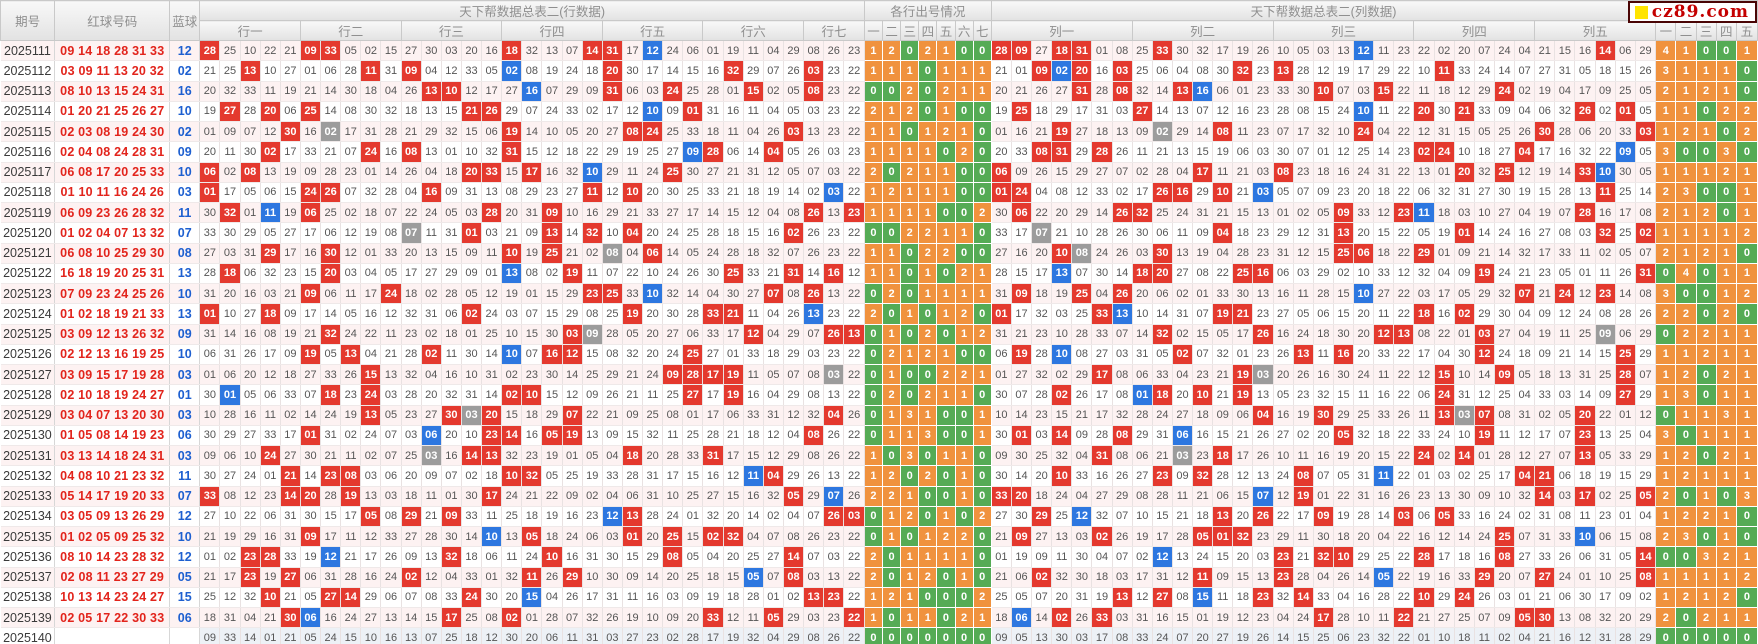 This screenshot has width=1758, height=644. What do you see at coordinates (310, 132) in the screenshot?
I see `grid-cell: 16` at bounding box center [310, 132].